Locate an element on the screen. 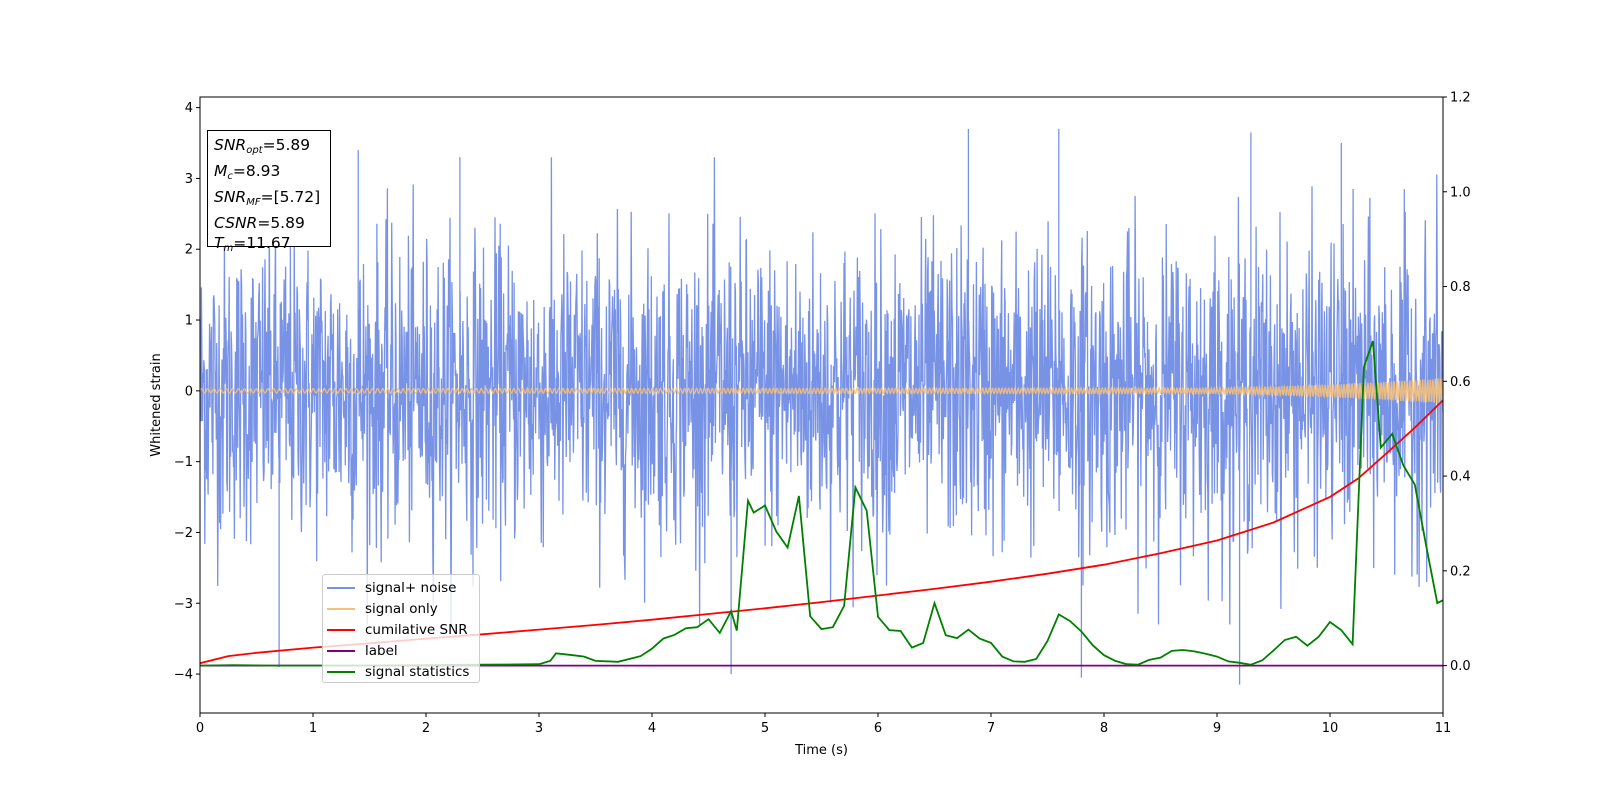  stat-snr-mf-name: SNR is located at coordinates (230, 197).